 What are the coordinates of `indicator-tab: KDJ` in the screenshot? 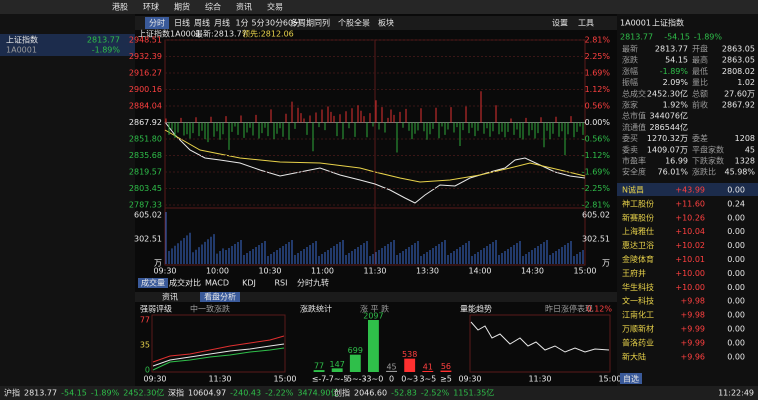 It's located at (249, 283).